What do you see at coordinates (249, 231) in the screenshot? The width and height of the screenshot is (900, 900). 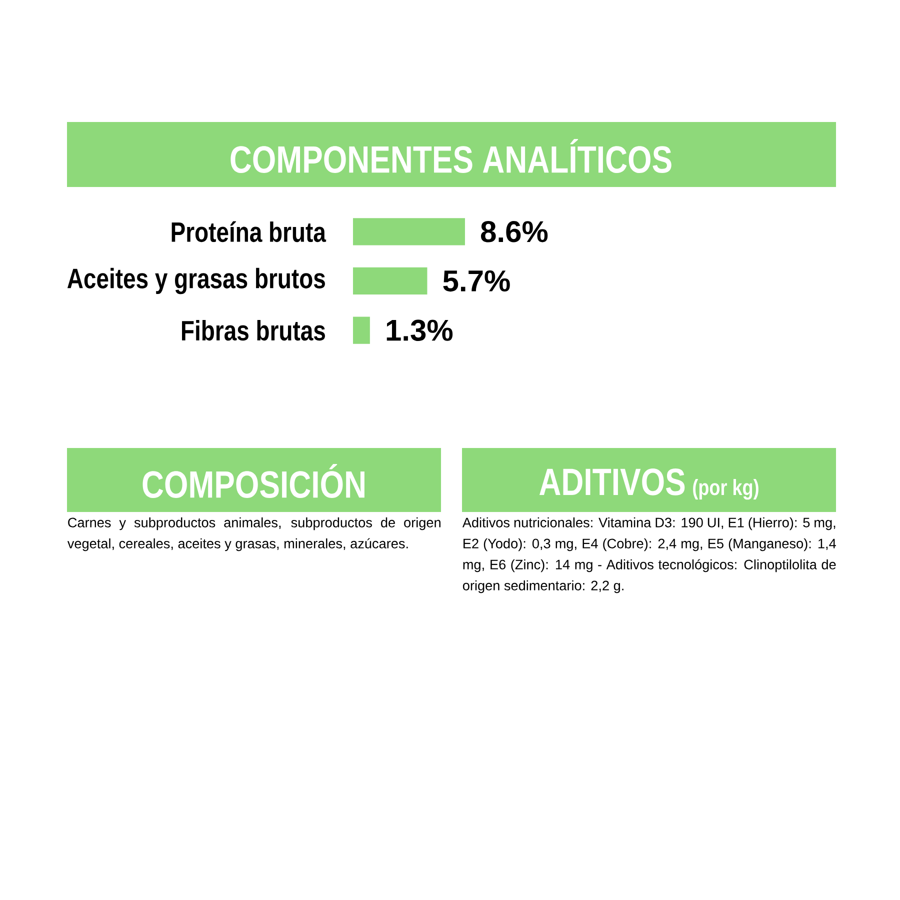 I see `y-tick-label: Proteína bruta` at bounding box center [249, 231].